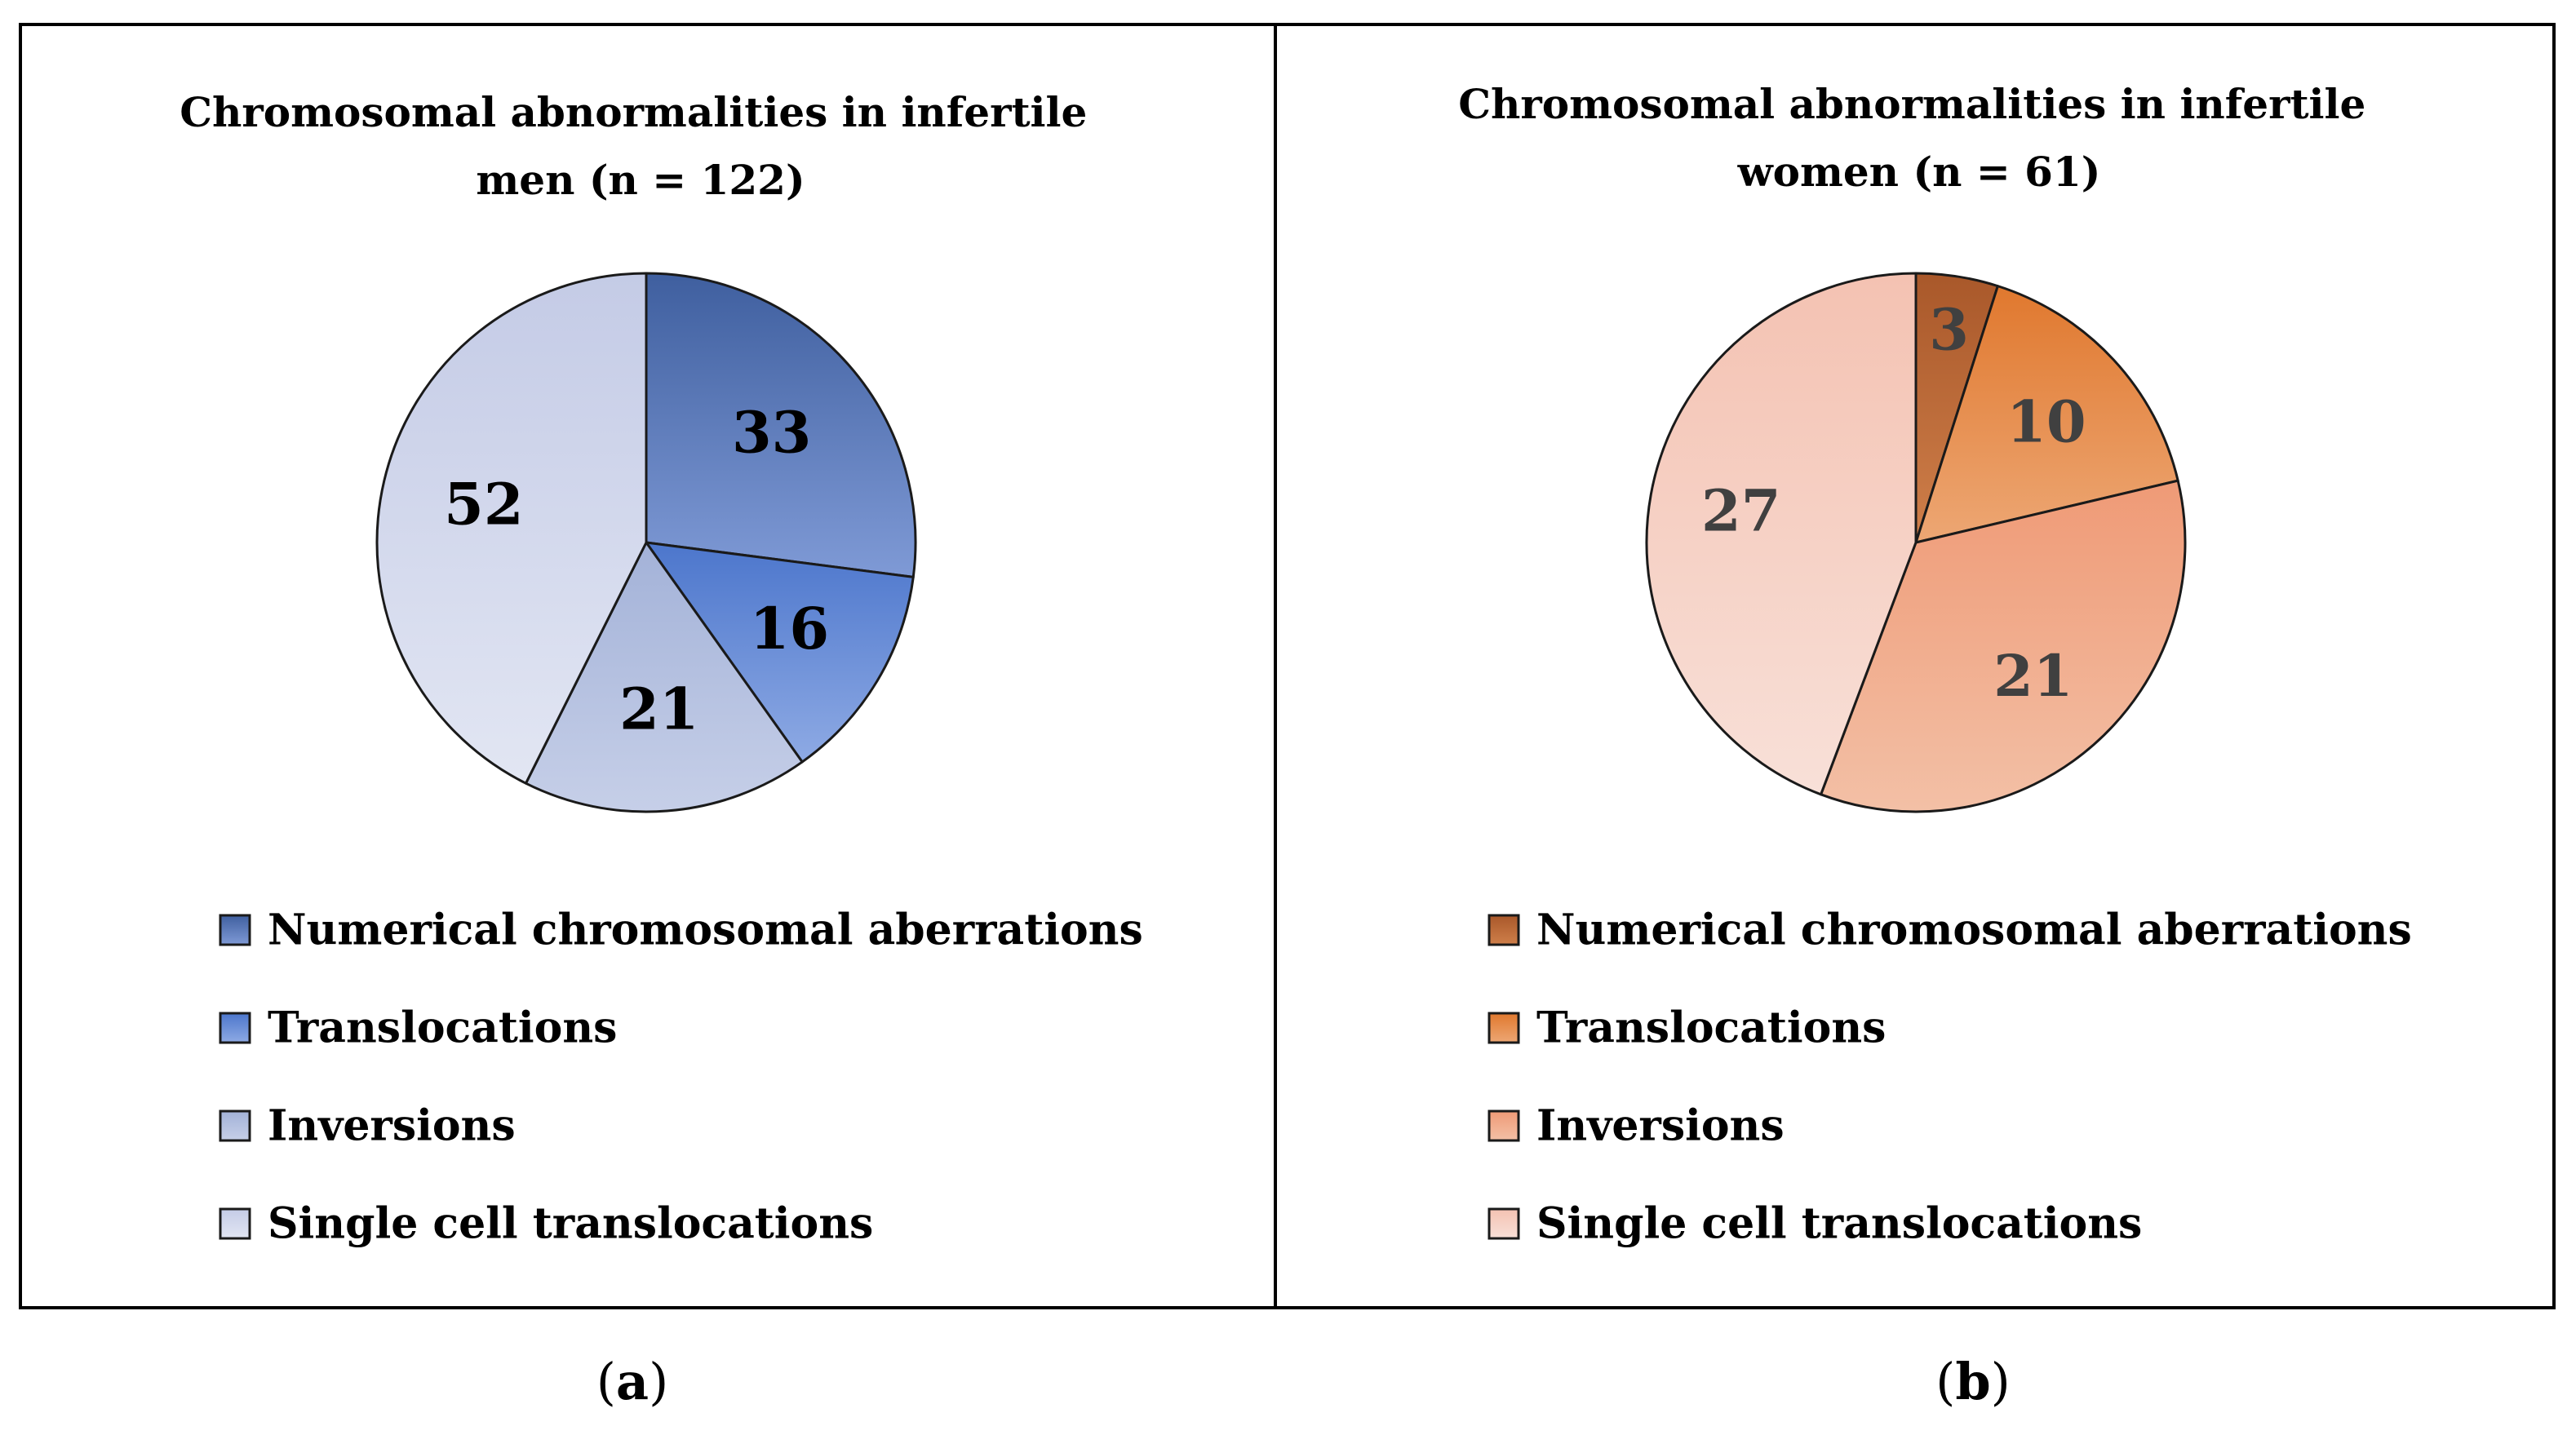 Image resolution: width=2576 pixels, height=1435 pixels. I want to click on pie-slice-men-single-cell-translocations, so click(512, 528).